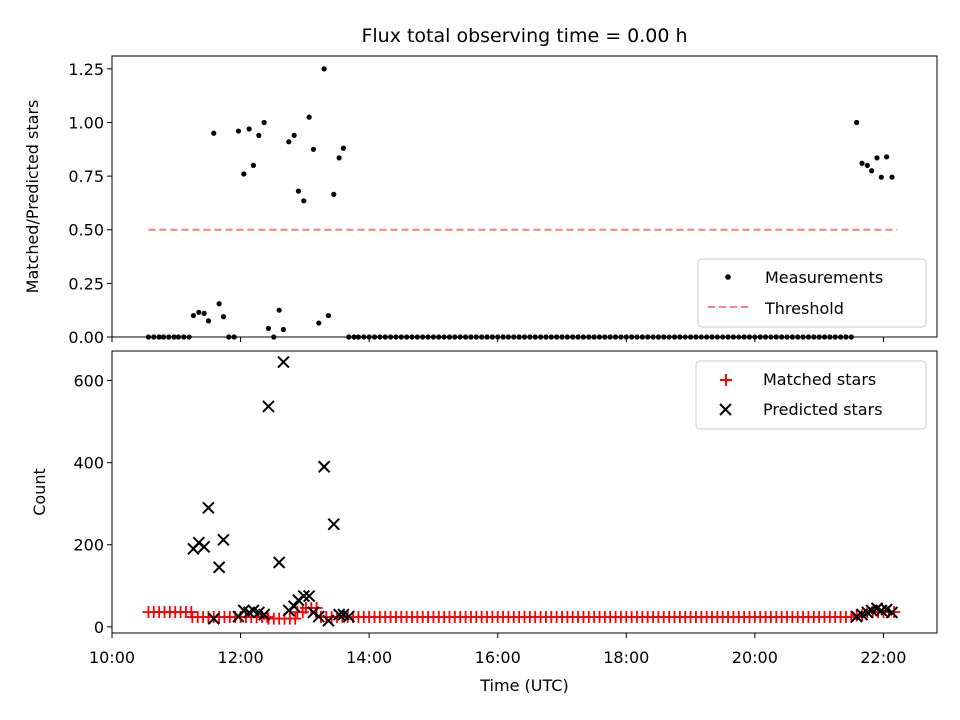 The height and width of the screenshot is (720, 960). What do you see at coordinates (823, 409) in the screenshot?
I see `legend-predicted-label: Predicted stars` at bounding box center [823, 409].